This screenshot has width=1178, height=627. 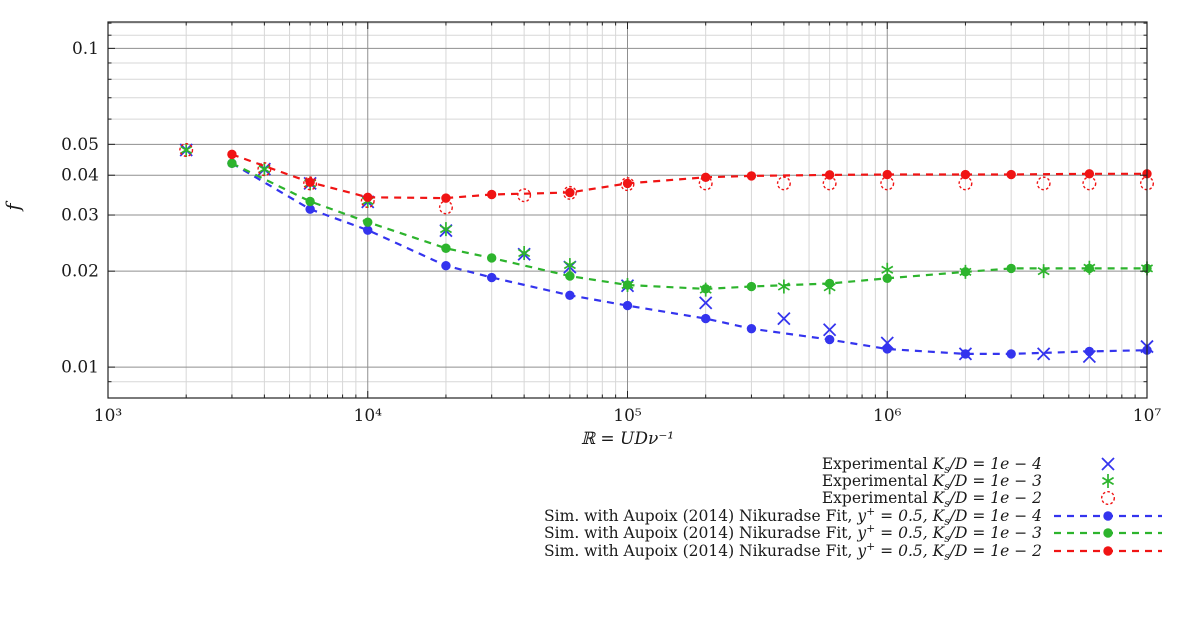 What do you see at coordinates (80, 272) in the screenshot?
I see `y-tick-label: 0.02` at bounding box center [80, 272].